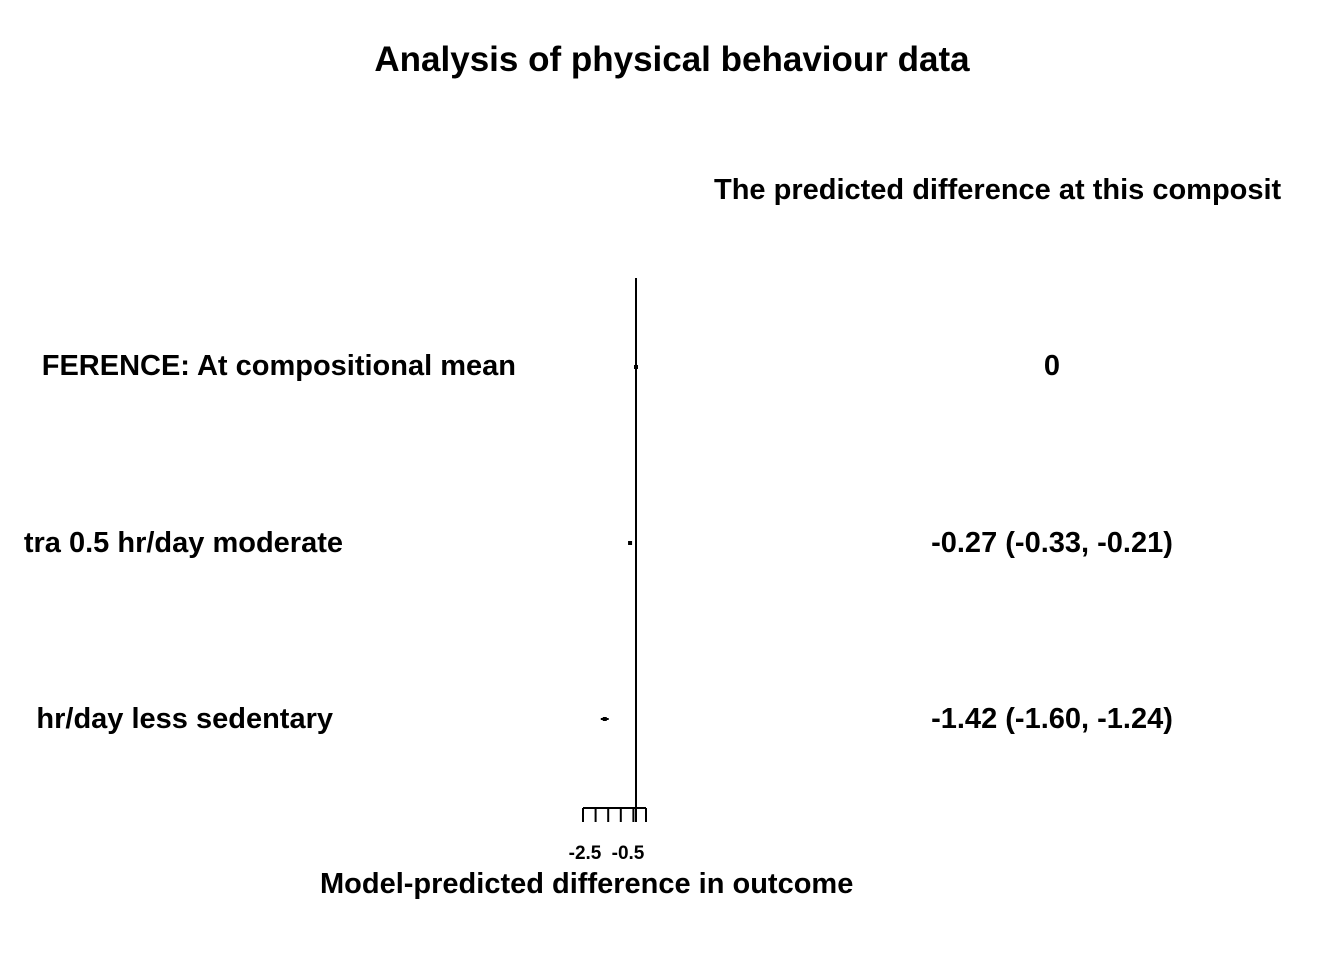 The height and width of the screenshot is (960, 1344). Describe the element at coordinates (183, 543) in the screenshot. I see `row-label-moderate: tra 0.5 hr/day moderate` at that location.